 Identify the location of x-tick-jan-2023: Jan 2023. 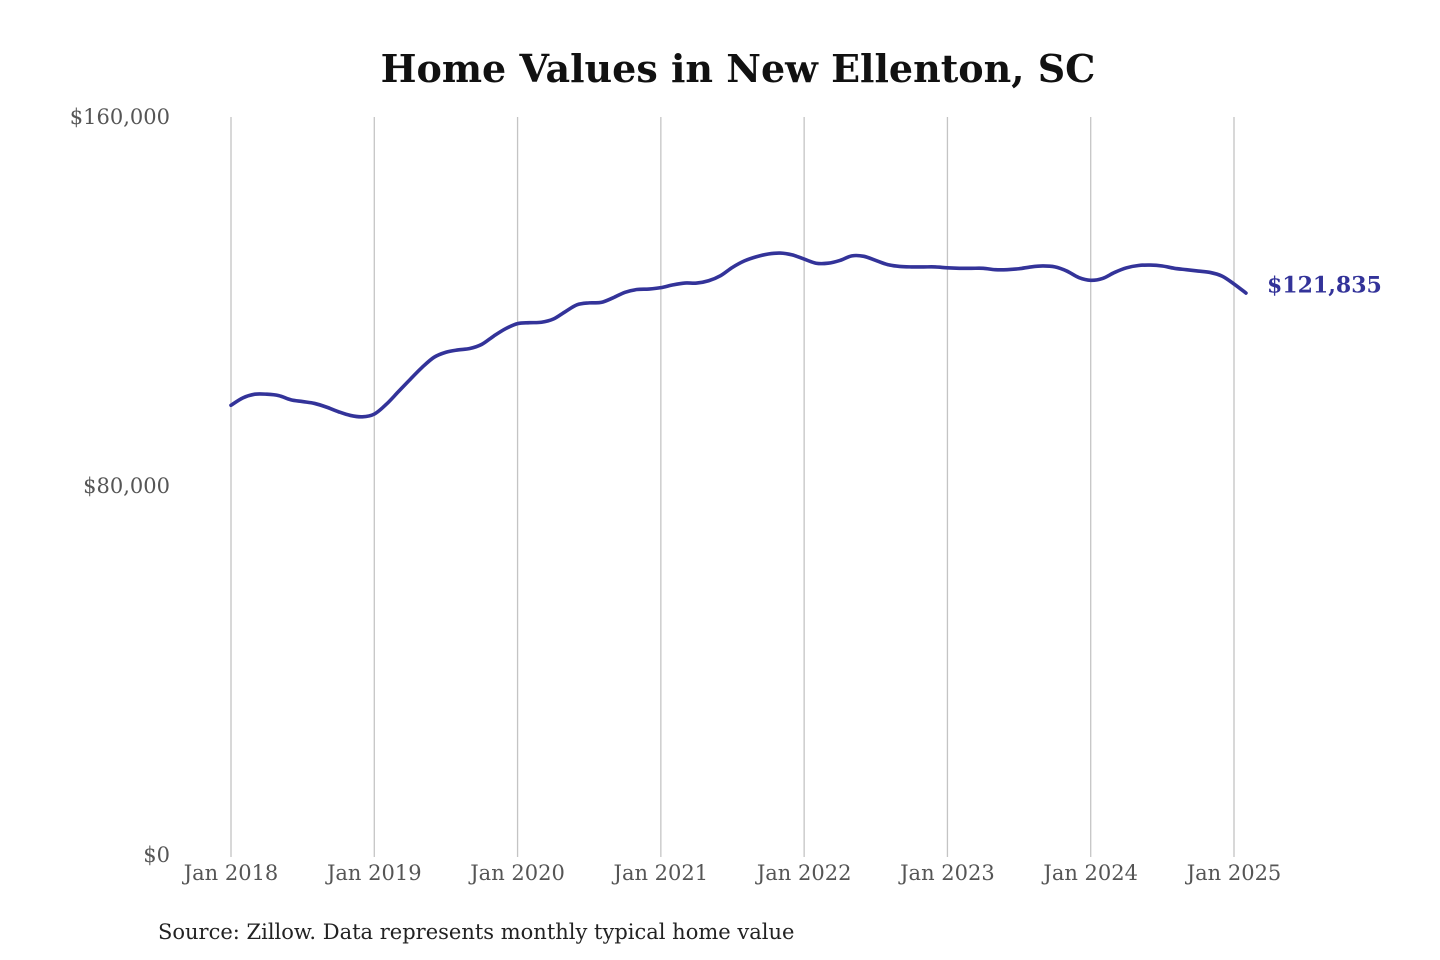
(946, 873).